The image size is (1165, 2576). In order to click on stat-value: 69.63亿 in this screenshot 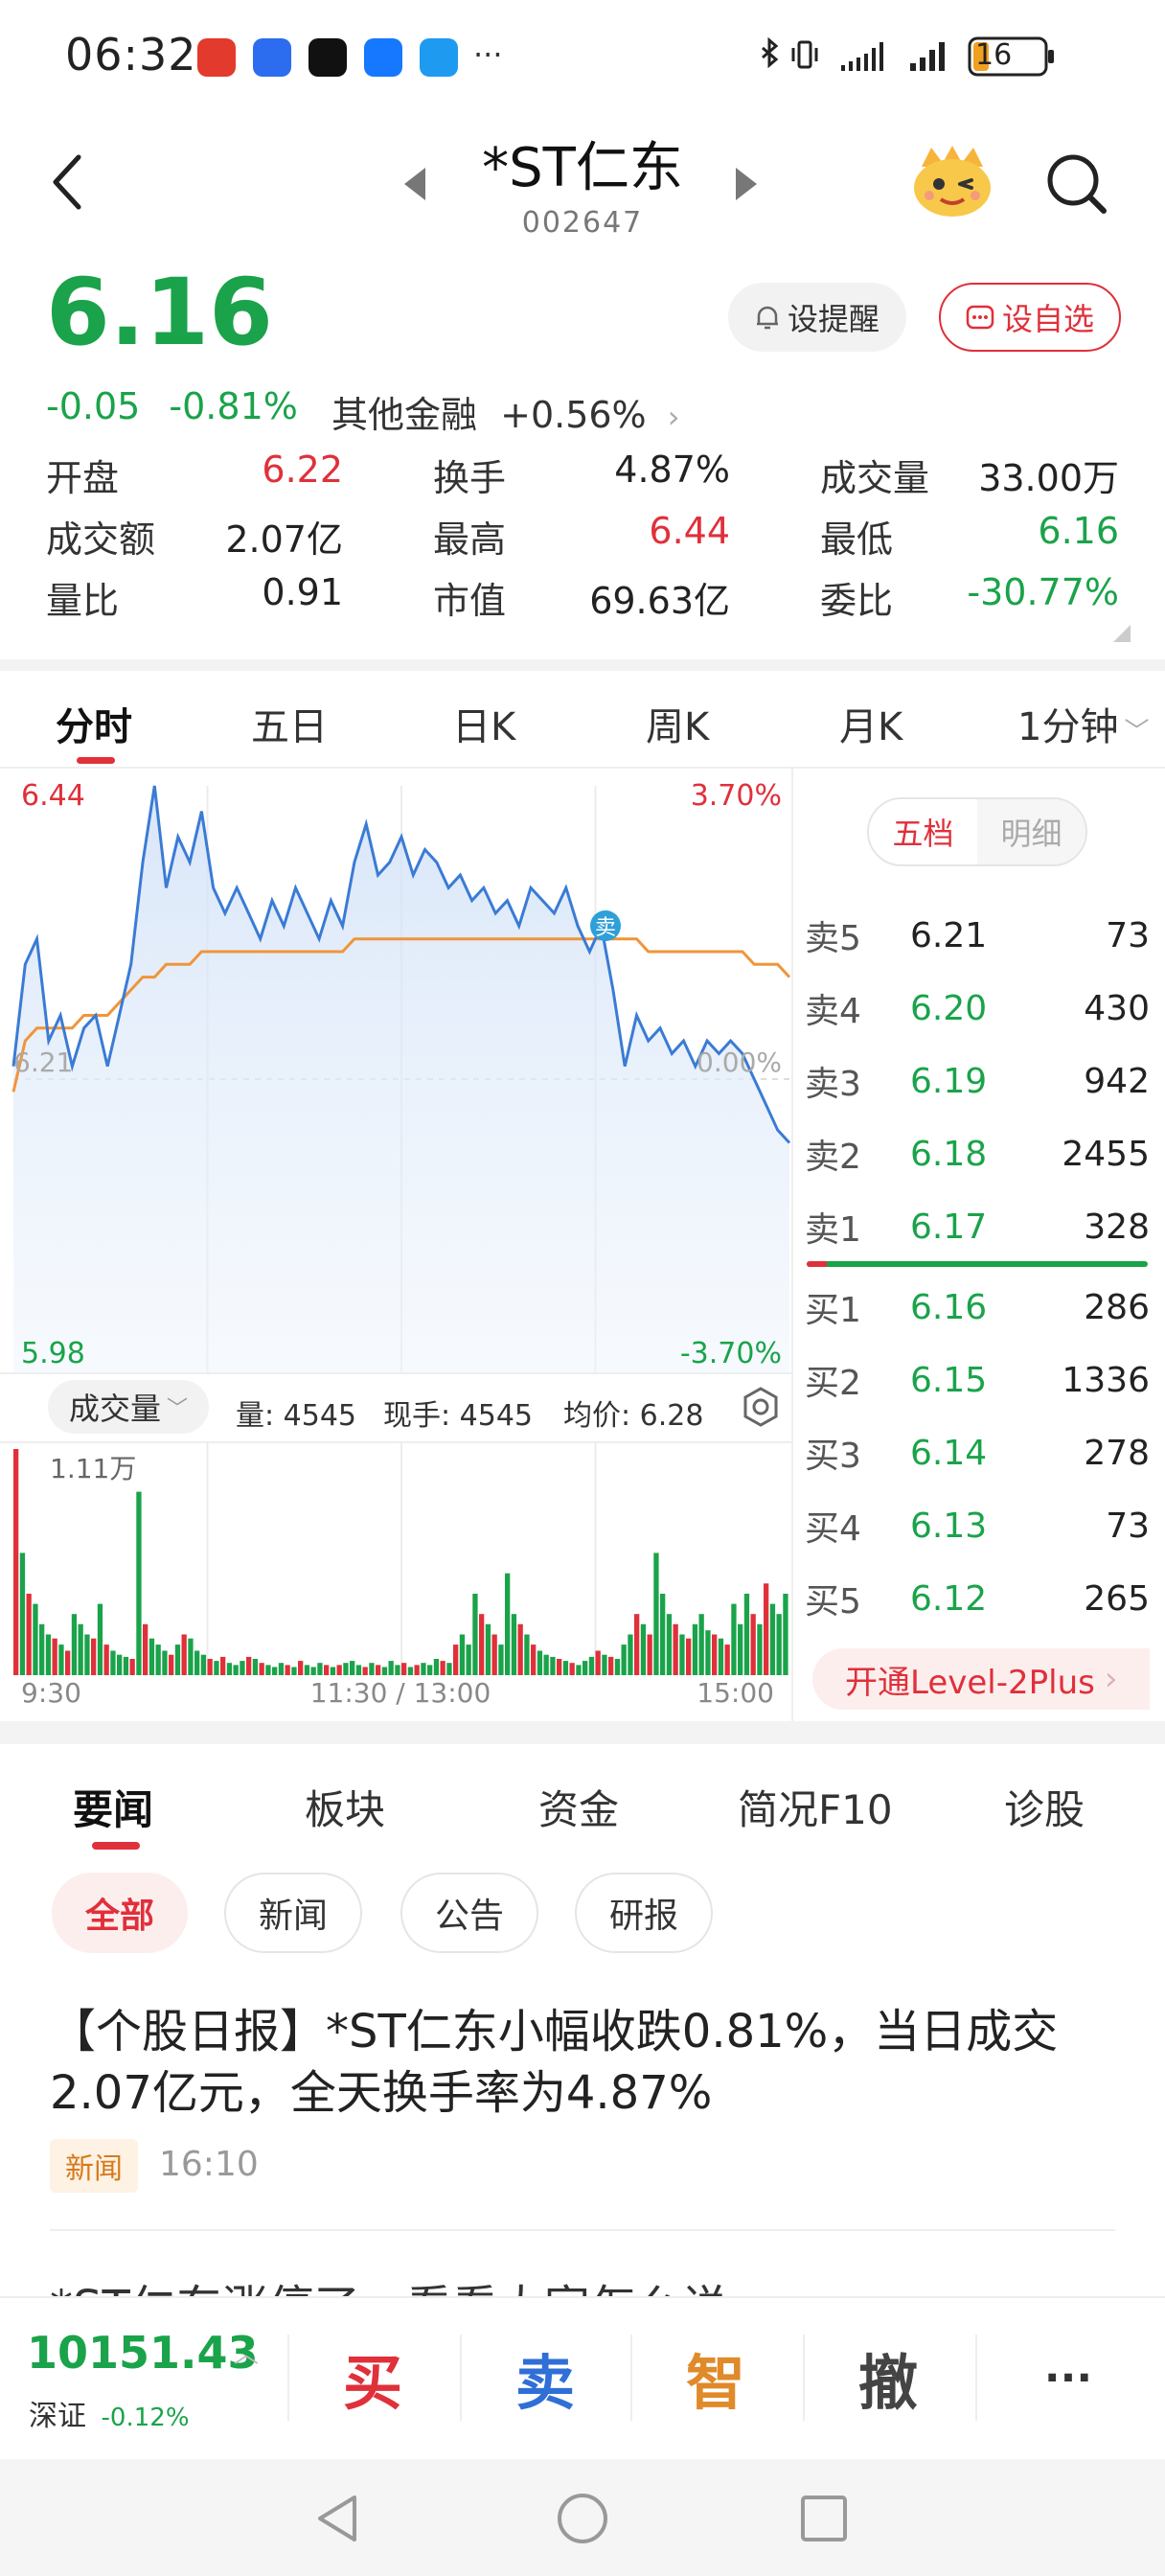, I will do `click(660, 601)`.